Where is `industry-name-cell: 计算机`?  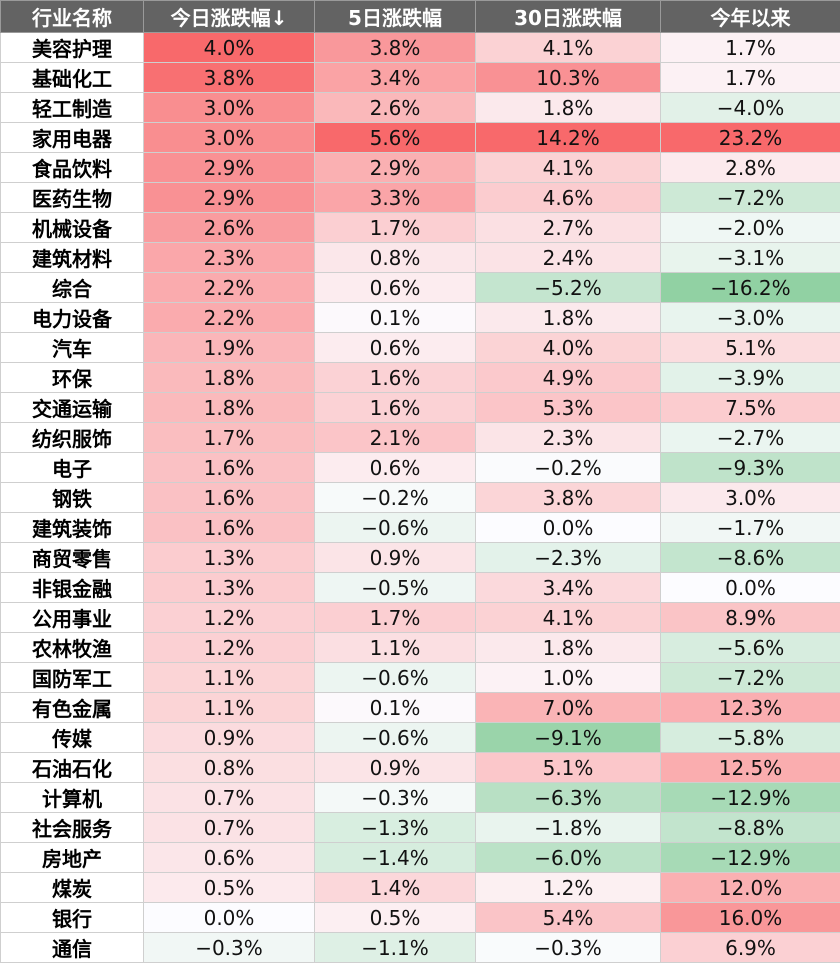 industry-name-cell: 计算机 is located at coordinates (72, 798).